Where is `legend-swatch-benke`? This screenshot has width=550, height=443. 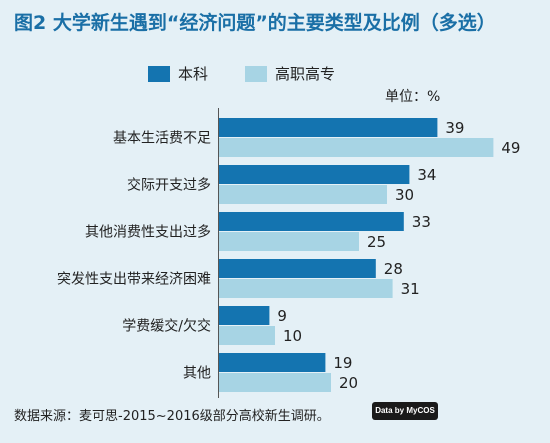
legend-swatch-benke is located at coordinates (159, 73).